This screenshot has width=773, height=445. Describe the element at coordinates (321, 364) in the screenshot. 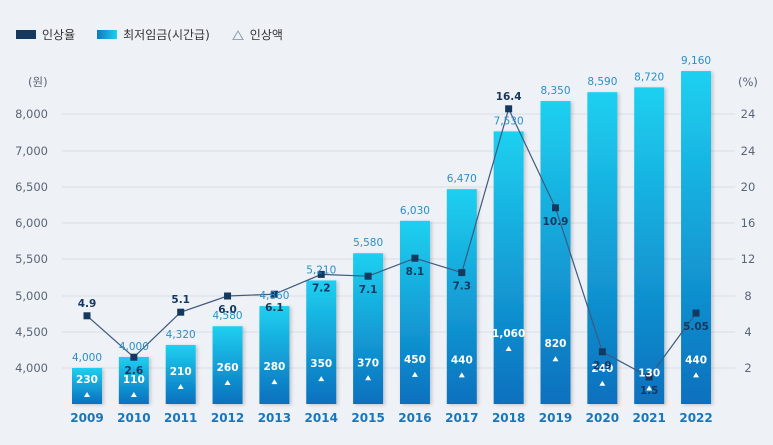

I see `increase-value-label: 350` at that location.